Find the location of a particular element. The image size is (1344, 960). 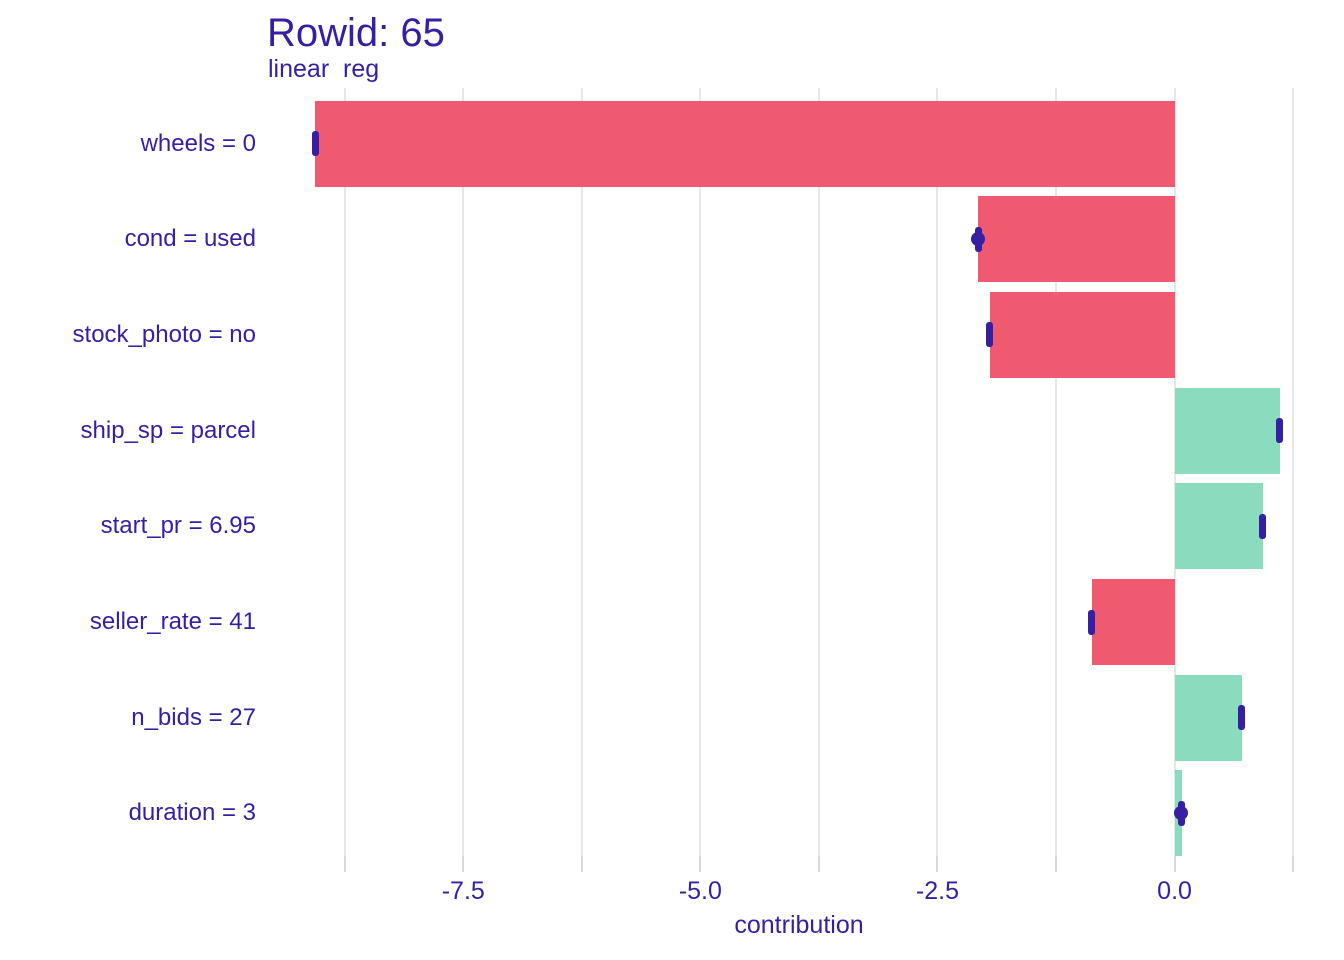

row-label: wheels = 0 is located at coordinates (198, 143).